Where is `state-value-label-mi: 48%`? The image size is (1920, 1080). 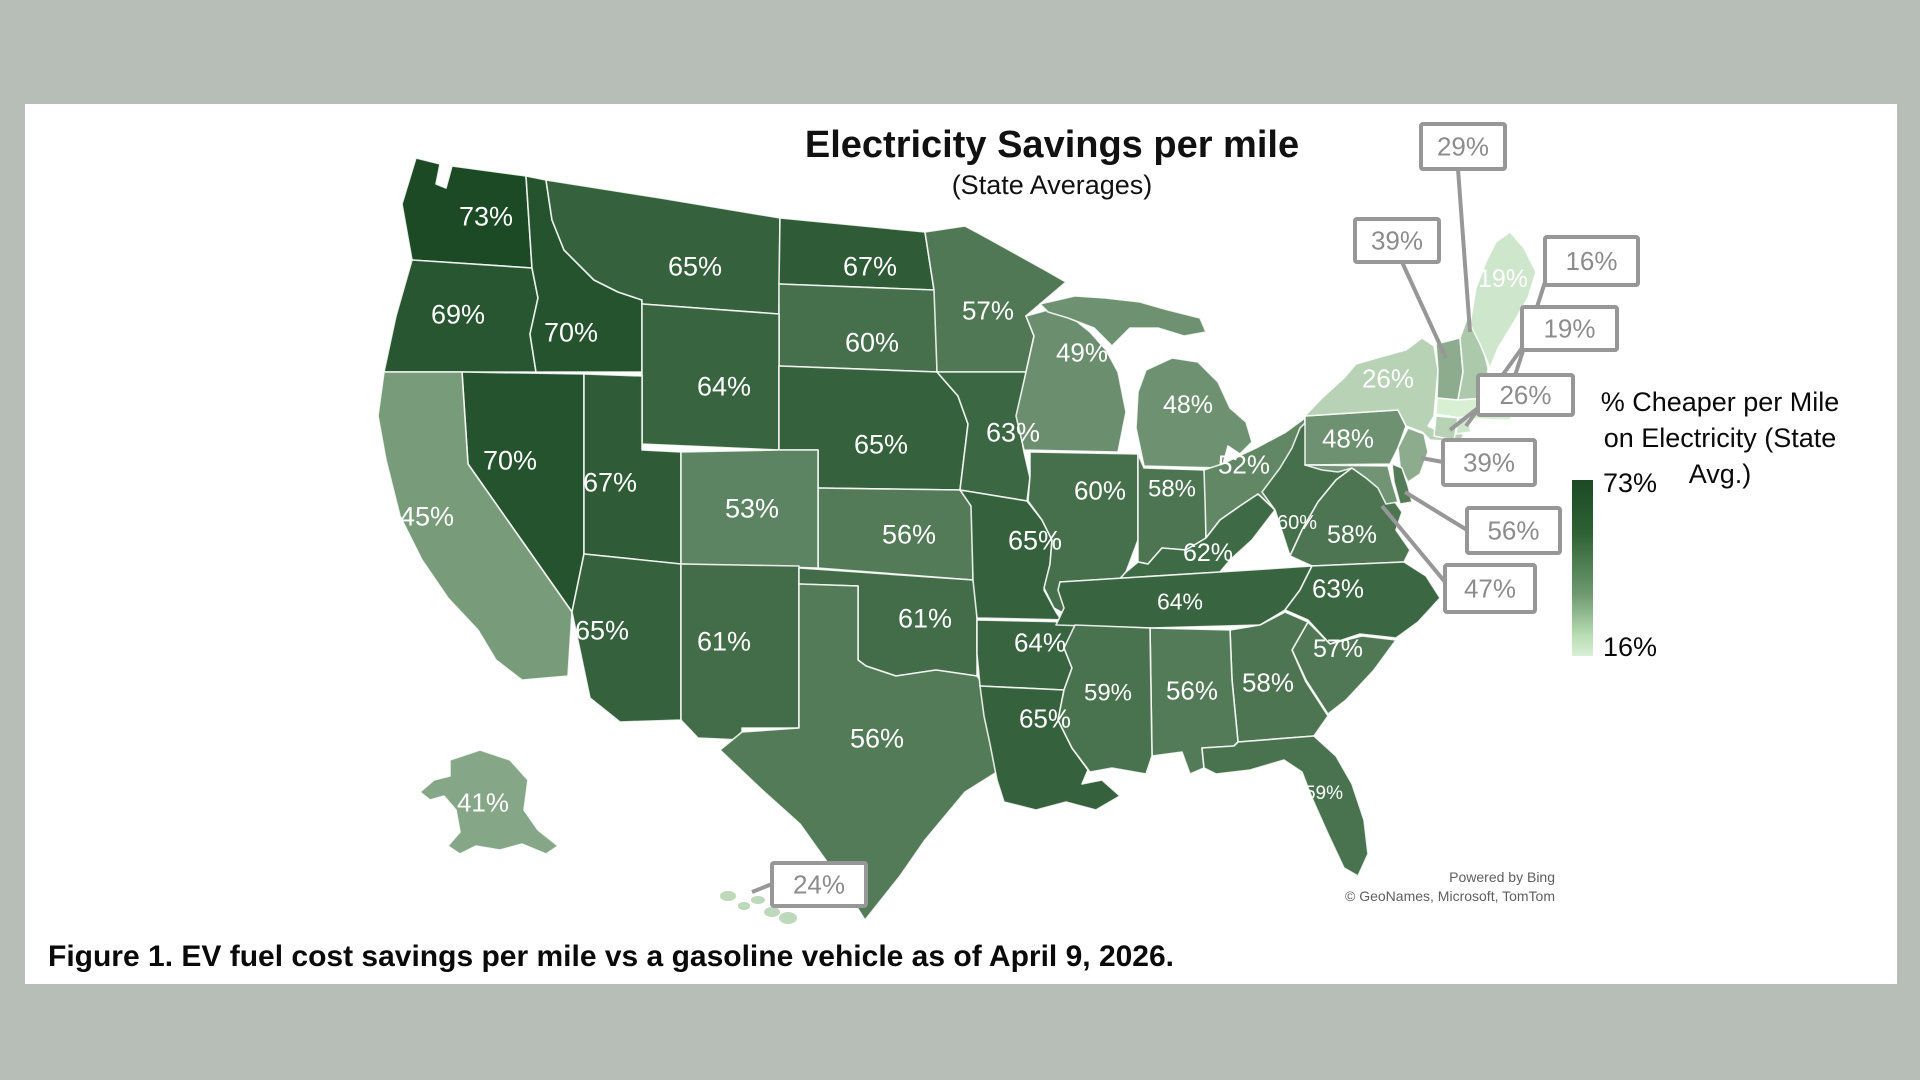 state-value-label-mi: 48% is located at coordinates (1188, 405).